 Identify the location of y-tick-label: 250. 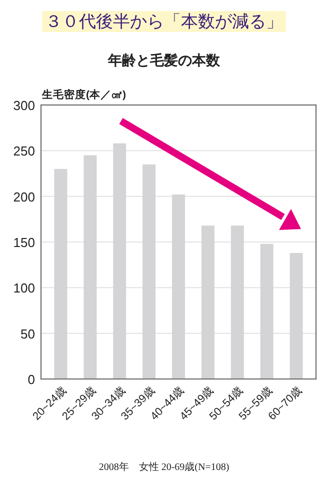
(24, 151).